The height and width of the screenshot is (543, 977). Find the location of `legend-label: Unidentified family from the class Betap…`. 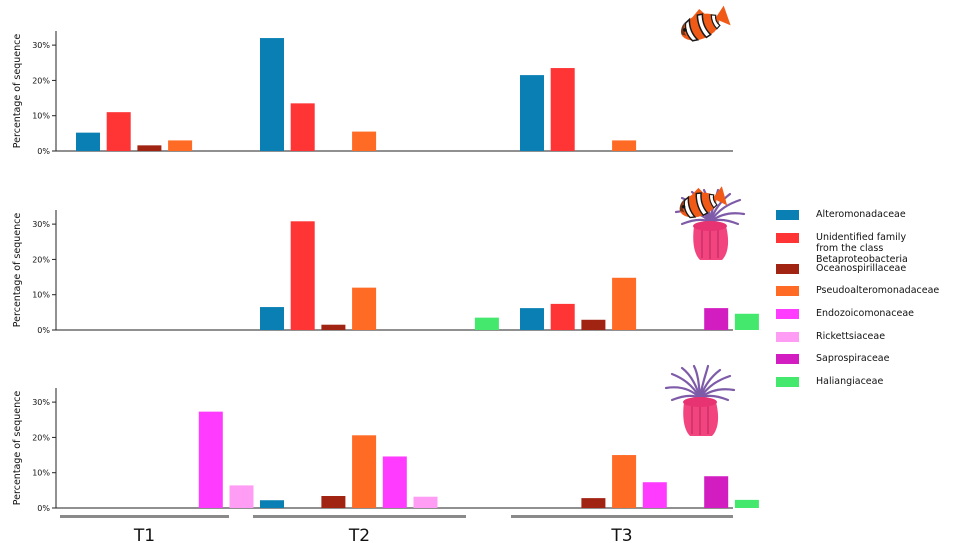

legend-label: Unidentified family from the class Betap… is located at coordinates (862, 248).